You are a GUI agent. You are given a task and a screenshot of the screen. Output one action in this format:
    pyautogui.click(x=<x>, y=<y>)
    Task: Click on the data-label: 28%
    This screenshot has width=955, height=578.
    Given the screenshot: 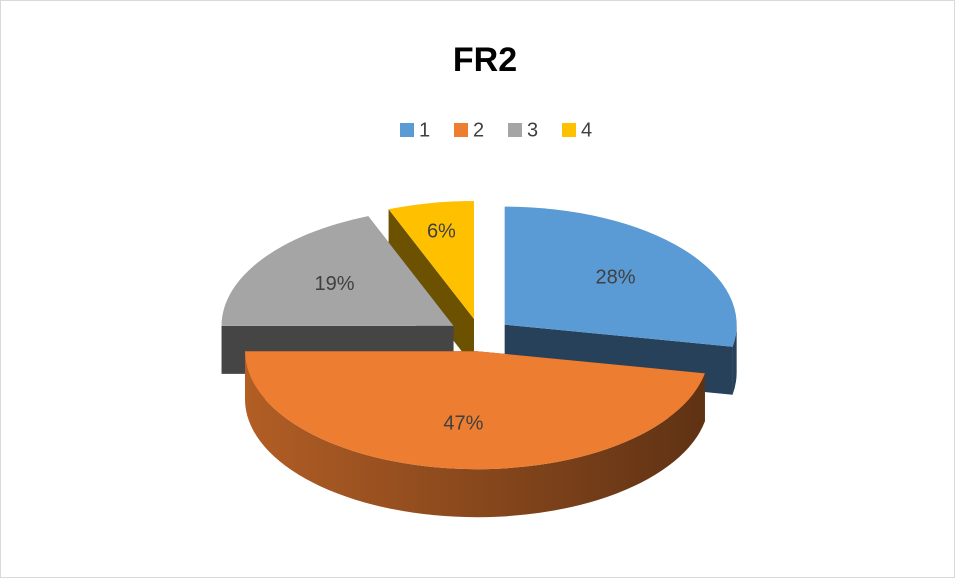 What is the action you would take?
    pyautogui.click(x=615, y=277)
    